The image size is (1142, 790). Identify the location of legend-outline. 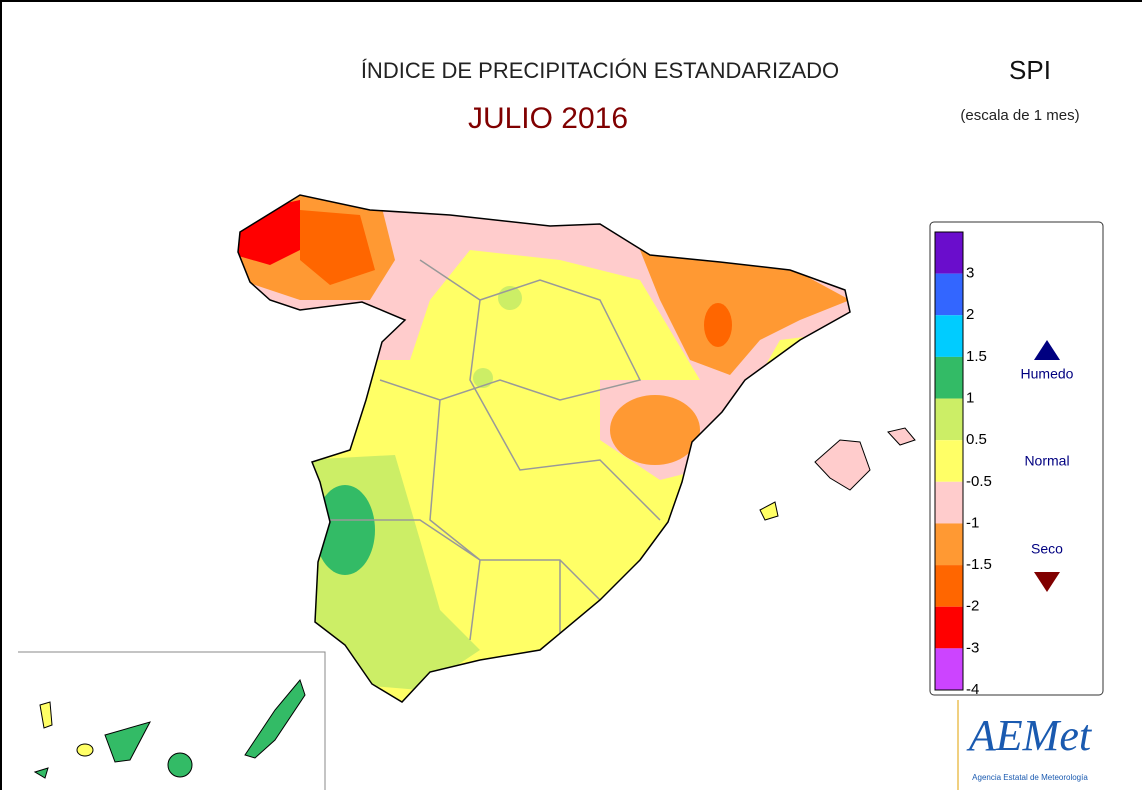
(949, 461).